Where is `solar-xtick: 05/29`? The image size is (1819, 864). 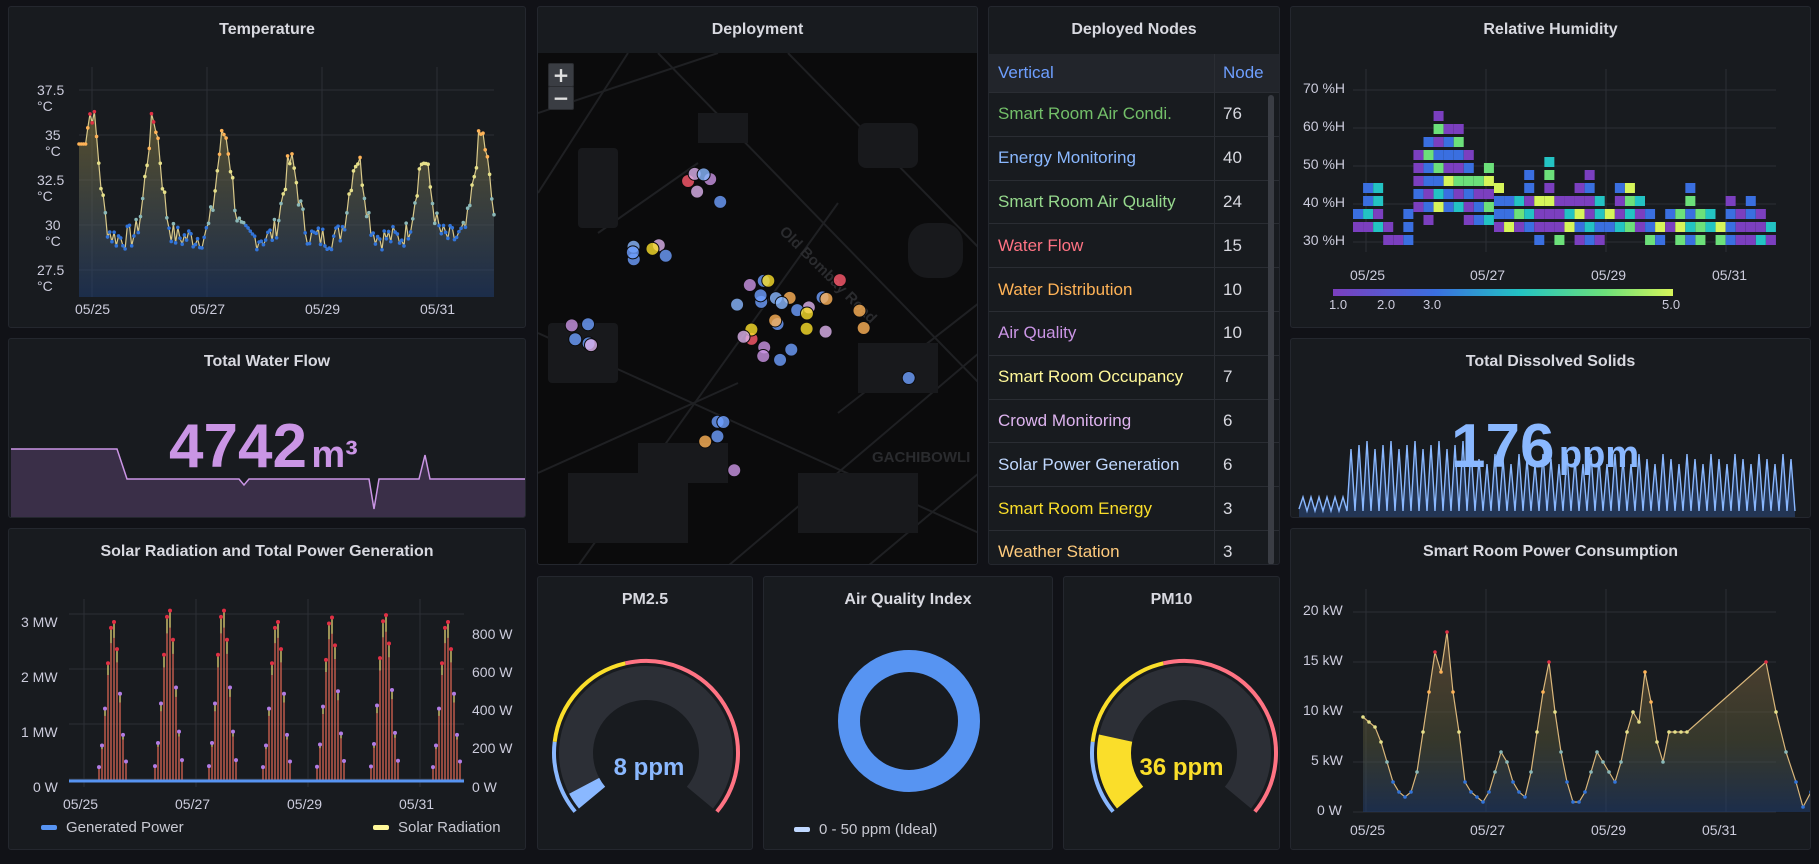
solar-xtick: 05/29 is located at coordinates (305, 804).